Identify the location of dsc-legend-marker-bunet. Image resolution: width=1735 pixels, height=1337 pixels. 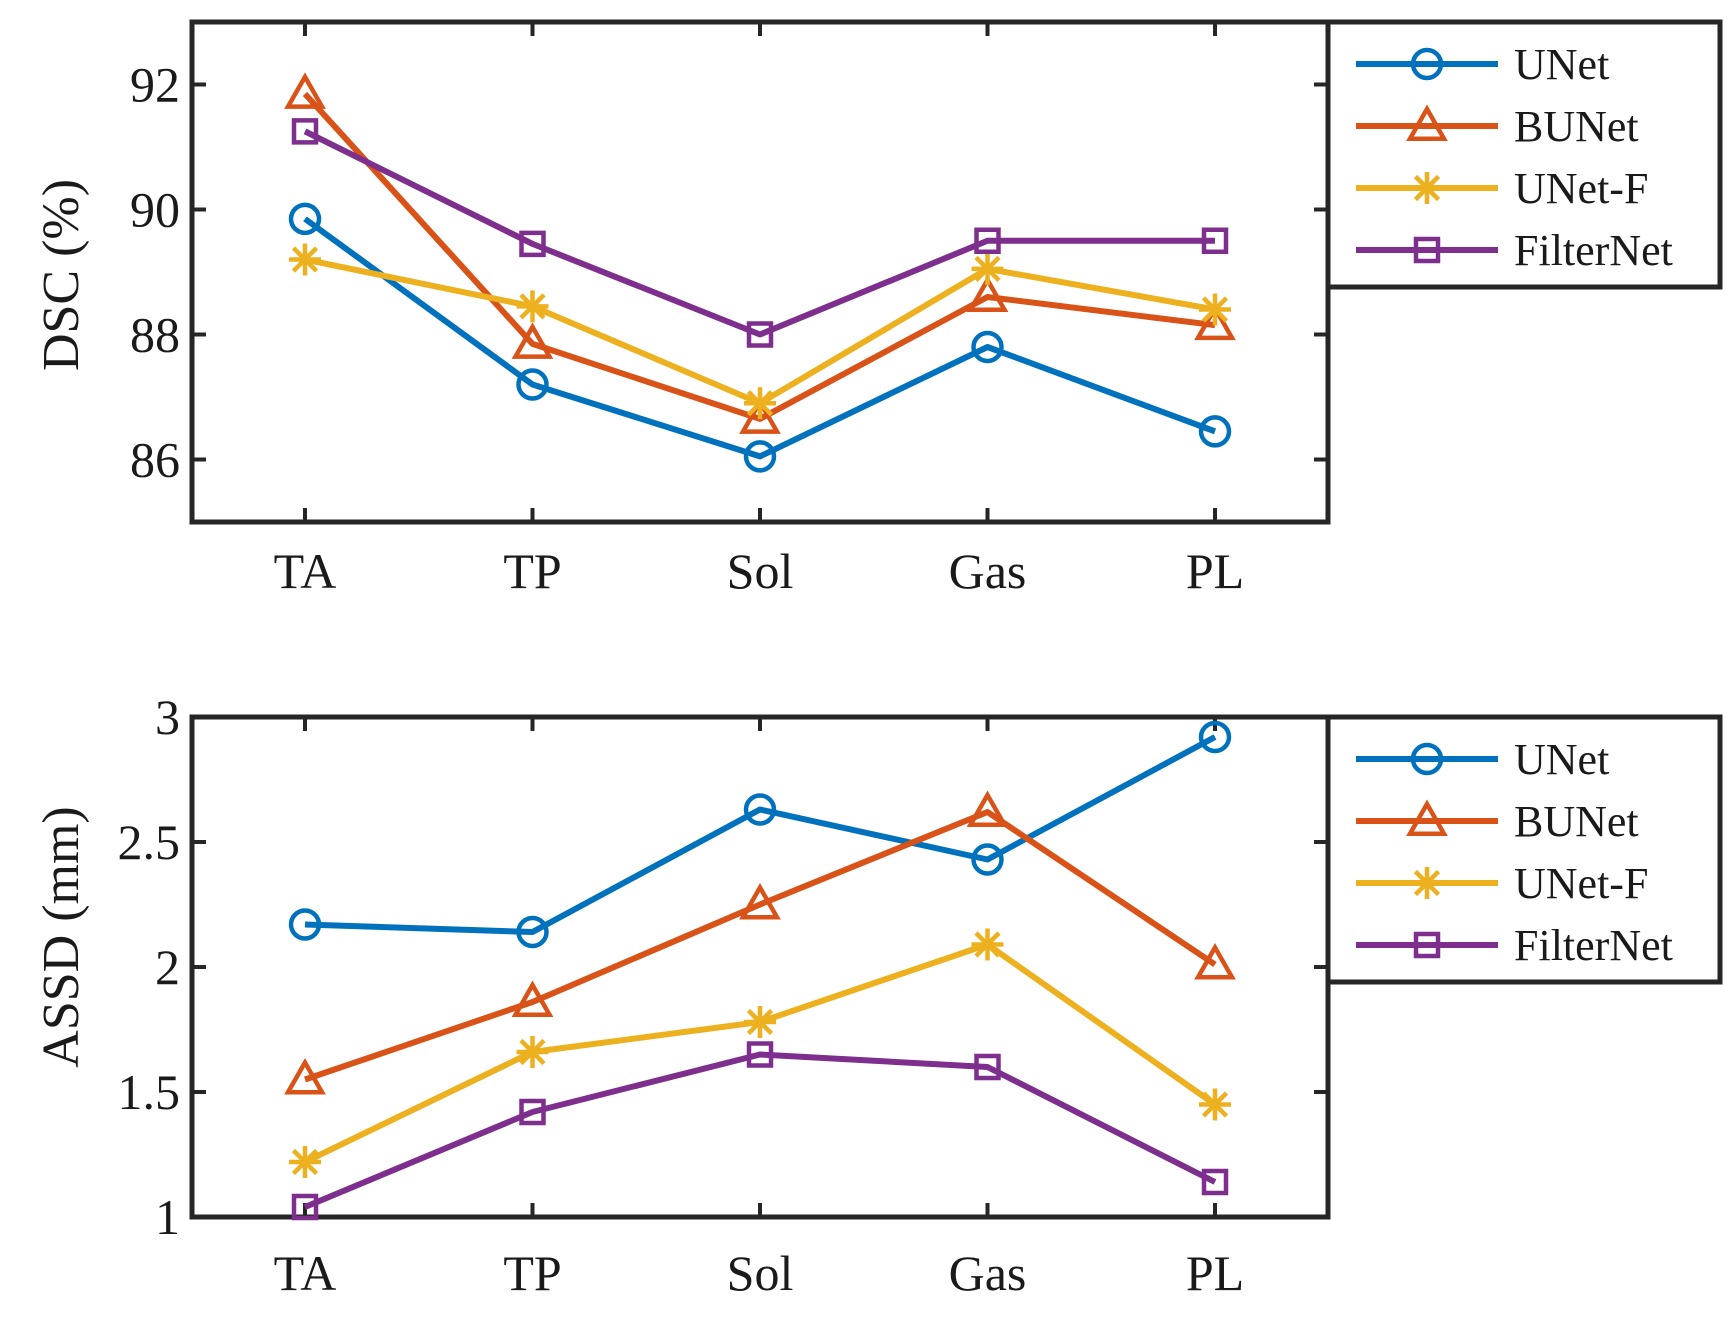
(1427, 122).